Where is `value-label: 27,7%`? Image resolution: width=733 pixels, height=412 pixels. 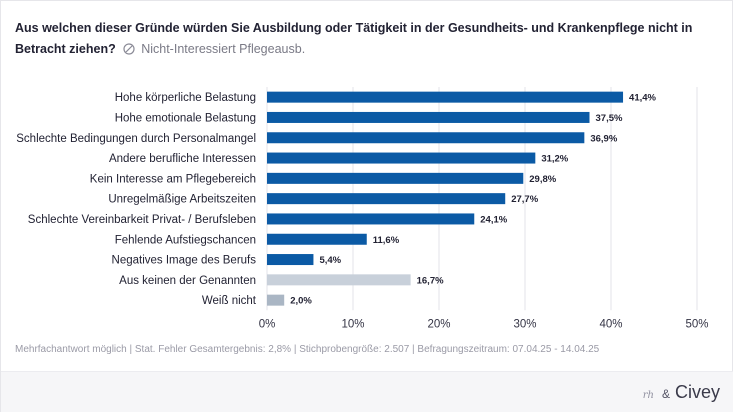
value-label: 27,7% is located at coordinates (524, 199).